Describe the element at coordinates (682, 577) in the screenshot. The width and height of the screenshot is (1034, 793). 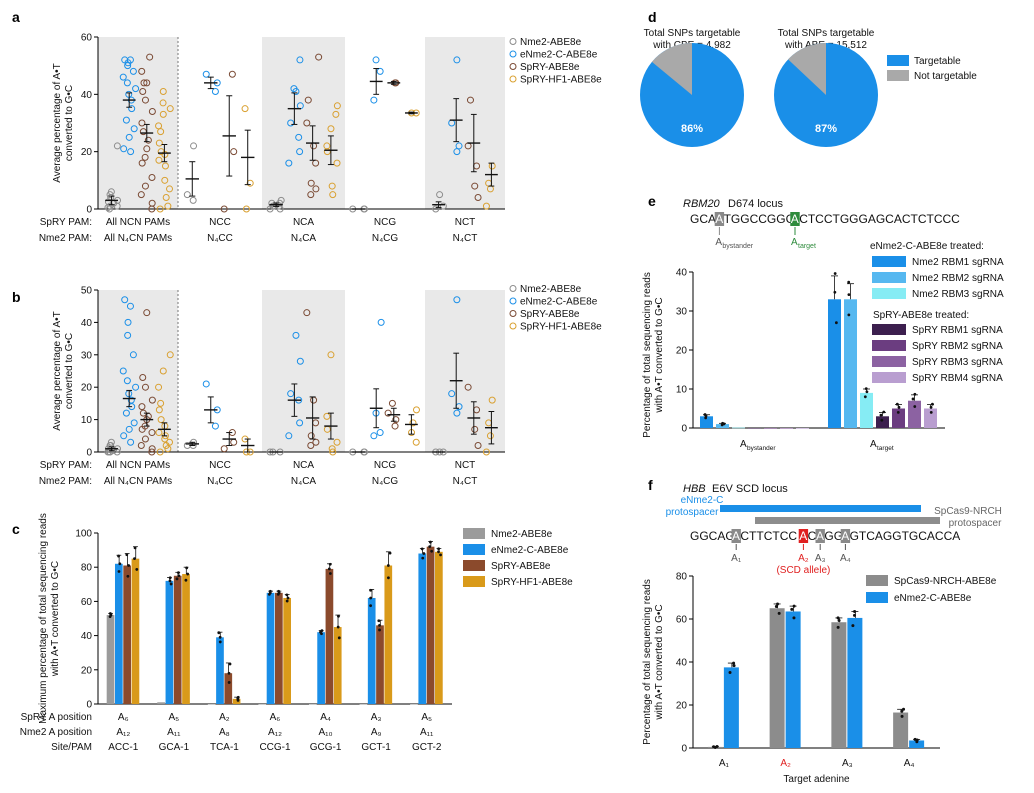
I see `panel-f-y-tick-label: 80` at that location.